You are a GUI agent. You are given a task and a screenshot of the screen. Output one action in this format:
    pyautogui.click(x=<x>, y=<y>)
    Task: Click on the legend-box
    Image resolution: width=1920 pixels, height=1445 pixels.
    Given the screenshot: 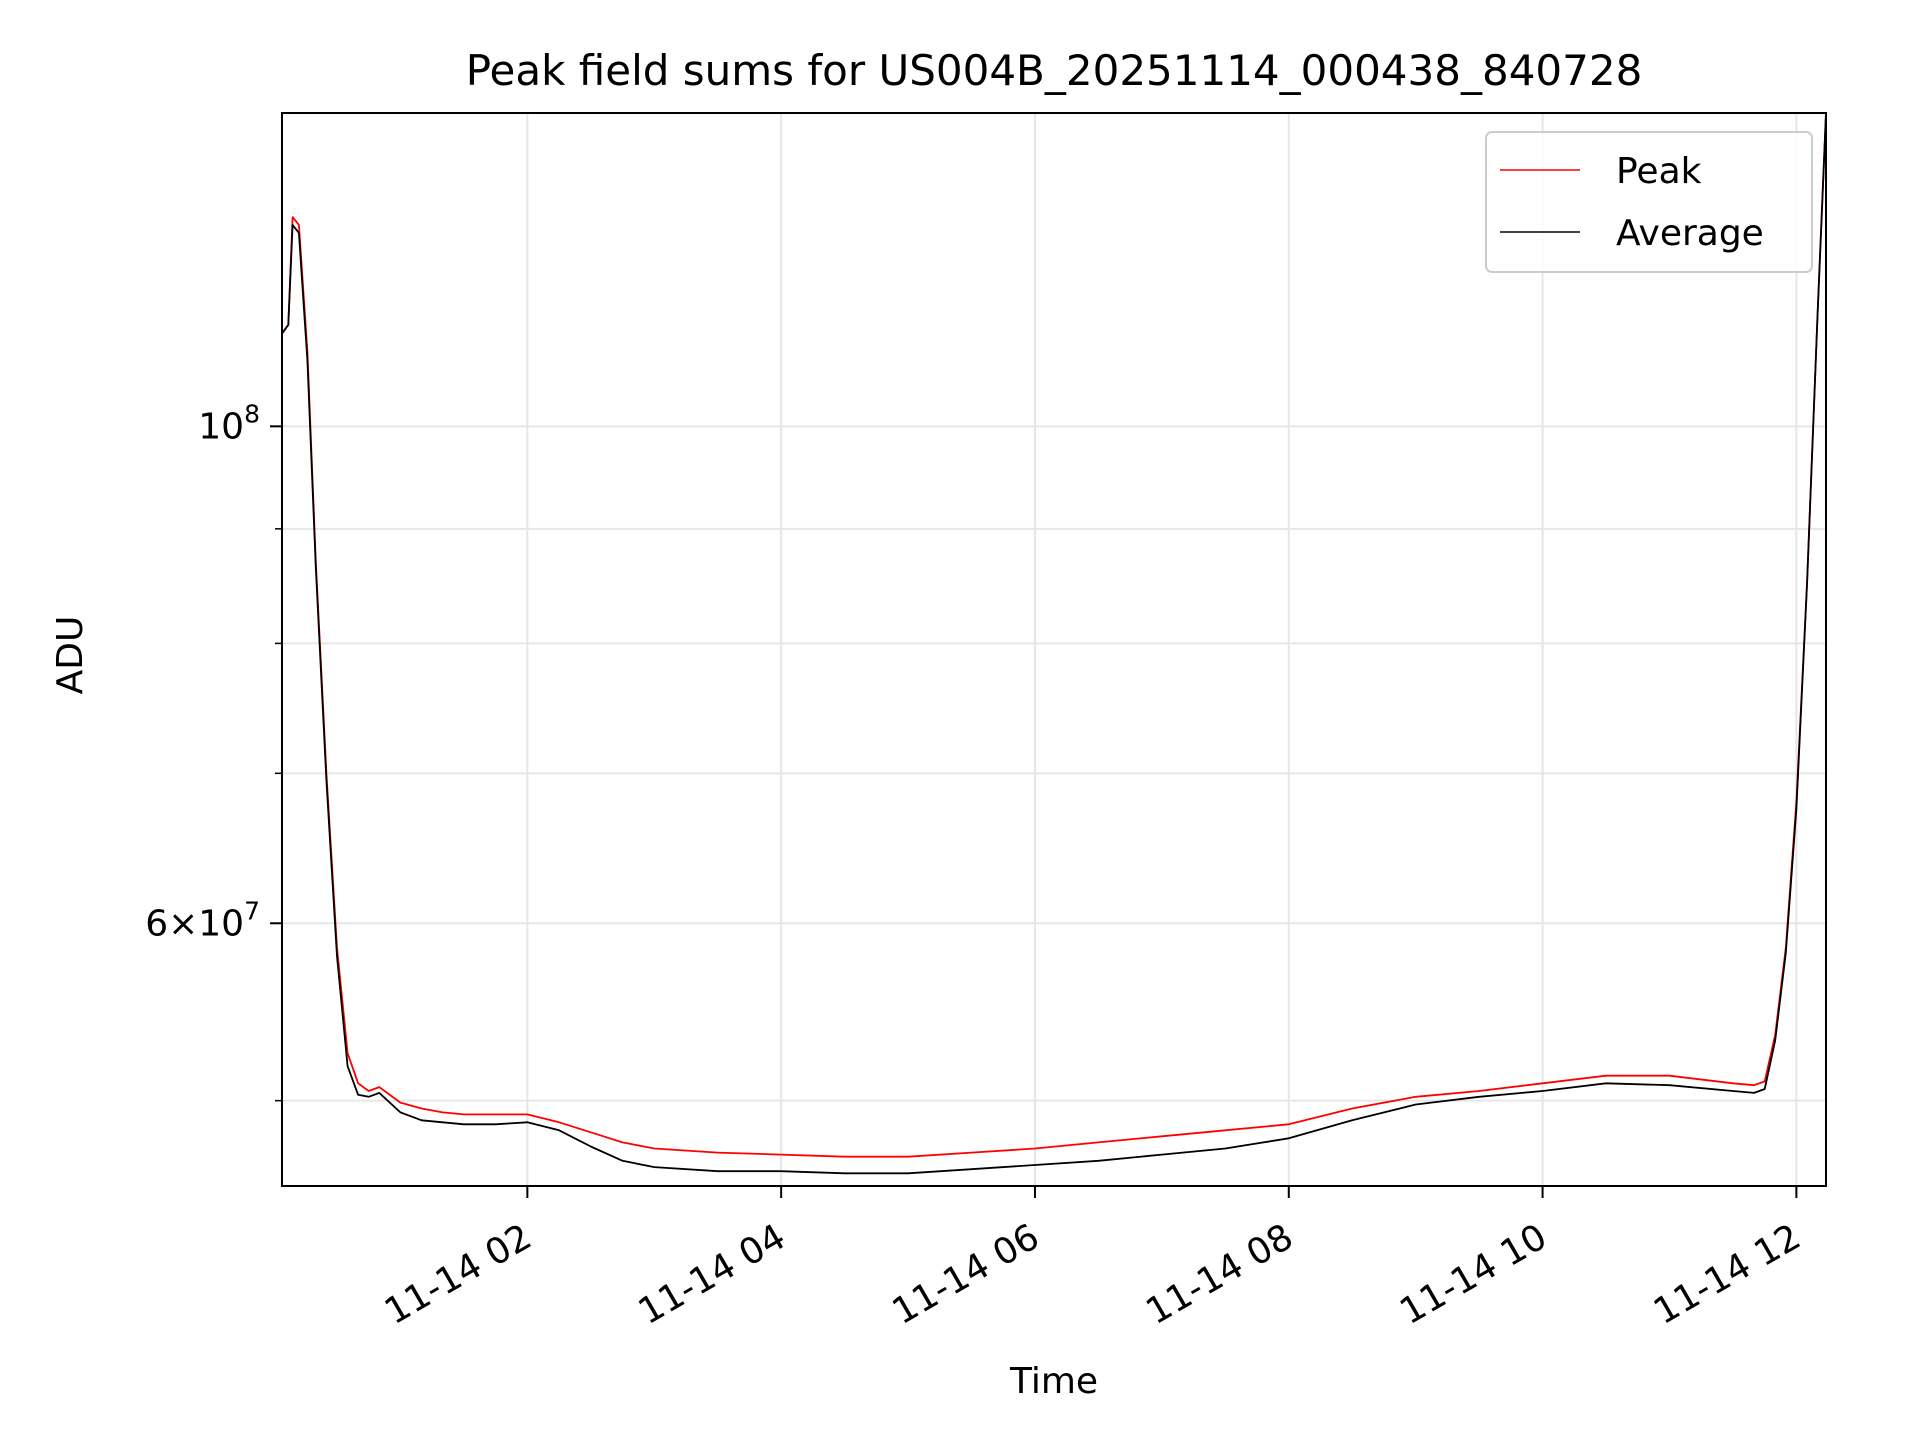 What is the action you would take?
    pyautogui.click(x=1649, y=202)
    